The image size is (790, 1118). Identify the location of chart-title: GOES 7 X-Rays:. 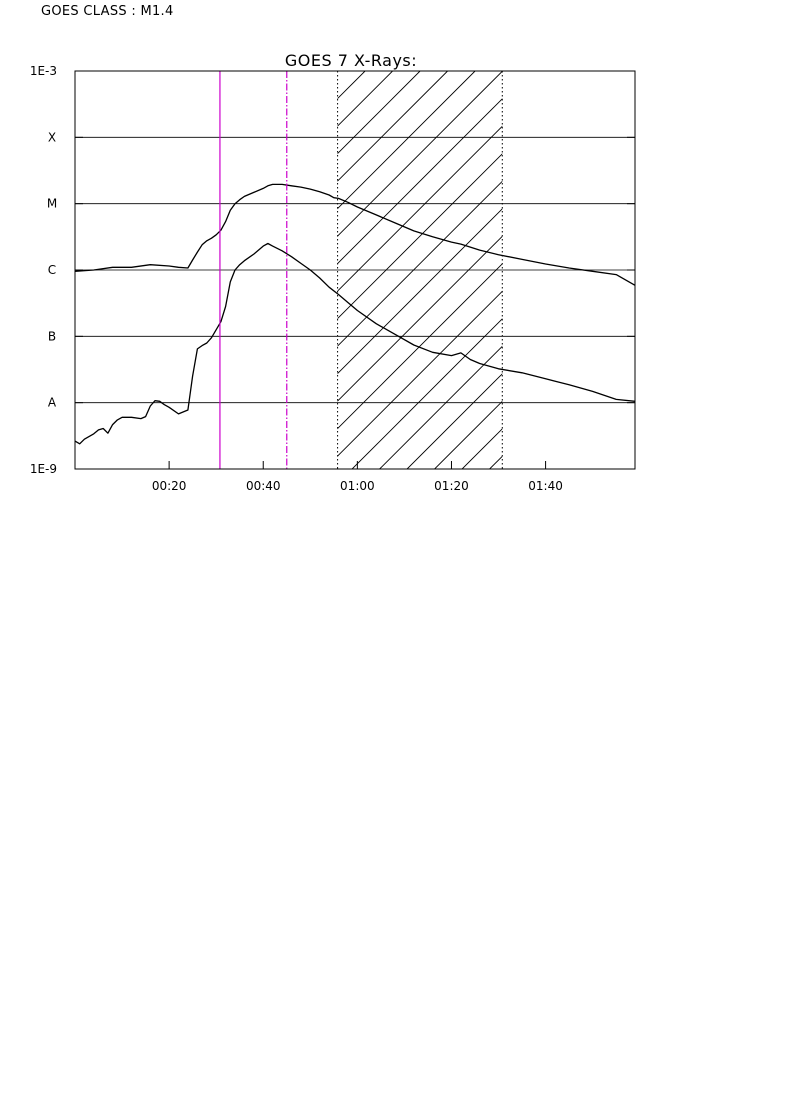
(351, 60).